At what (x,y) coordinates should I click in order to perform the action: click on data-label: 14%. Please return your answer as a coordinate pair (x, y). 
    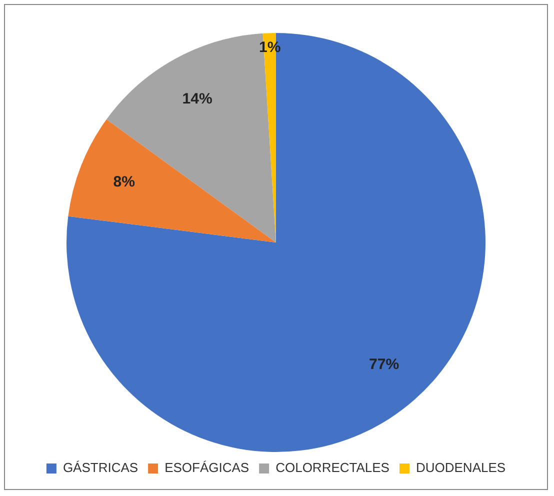
    Looking at the image, I should click on (197, 99).